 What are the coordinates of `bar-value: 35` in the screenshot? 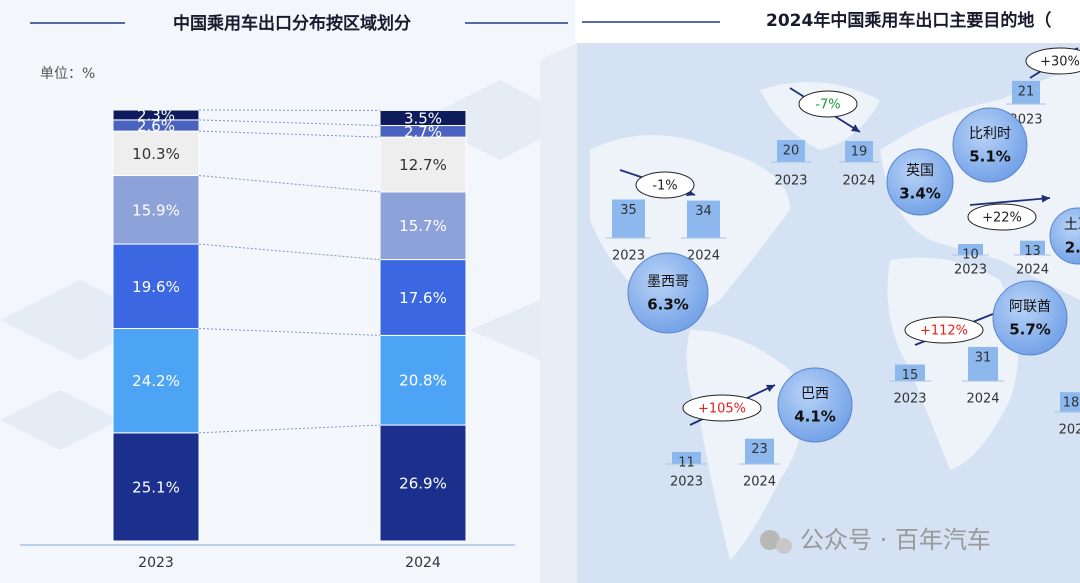 It's located at (628, 210).